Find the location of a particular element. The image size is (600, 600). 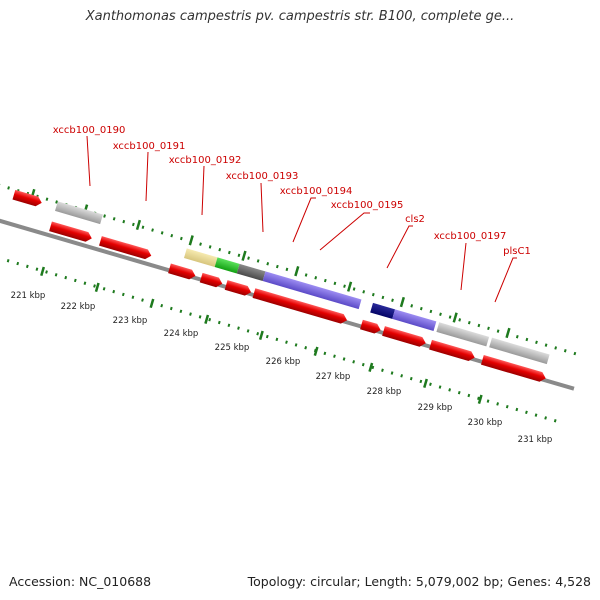

gene-label: xccb100_0190 is located at coordinates (89, 130).